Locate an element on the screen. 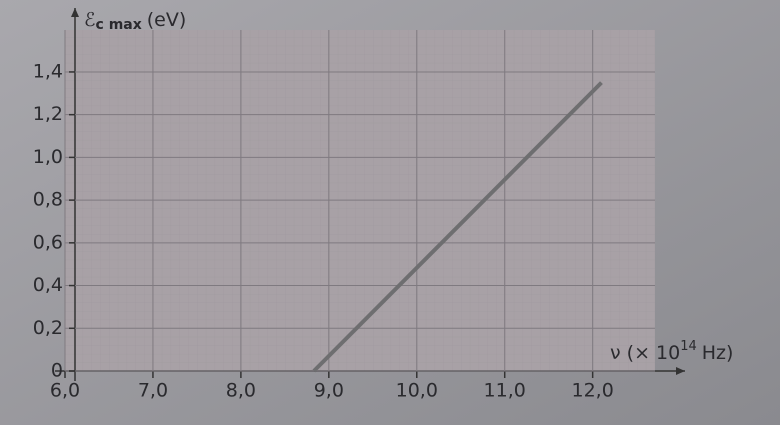 Image resolution: width=780 pixels, height=425 pixels. y-tick-label: 1,0 is located at coordinates (48, 157).